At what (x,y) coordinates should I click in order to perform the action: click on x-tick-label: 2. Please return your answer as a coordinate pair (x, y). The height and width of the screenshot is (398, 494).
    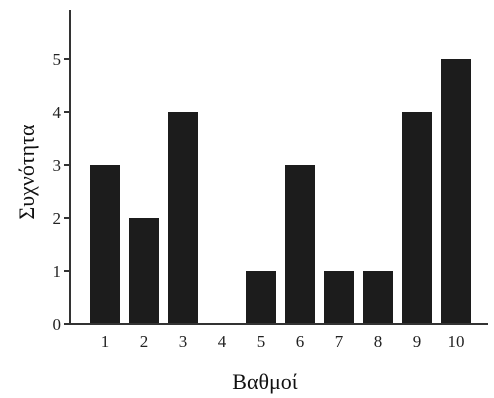
    Looking at the image, I should click on (144, 341).